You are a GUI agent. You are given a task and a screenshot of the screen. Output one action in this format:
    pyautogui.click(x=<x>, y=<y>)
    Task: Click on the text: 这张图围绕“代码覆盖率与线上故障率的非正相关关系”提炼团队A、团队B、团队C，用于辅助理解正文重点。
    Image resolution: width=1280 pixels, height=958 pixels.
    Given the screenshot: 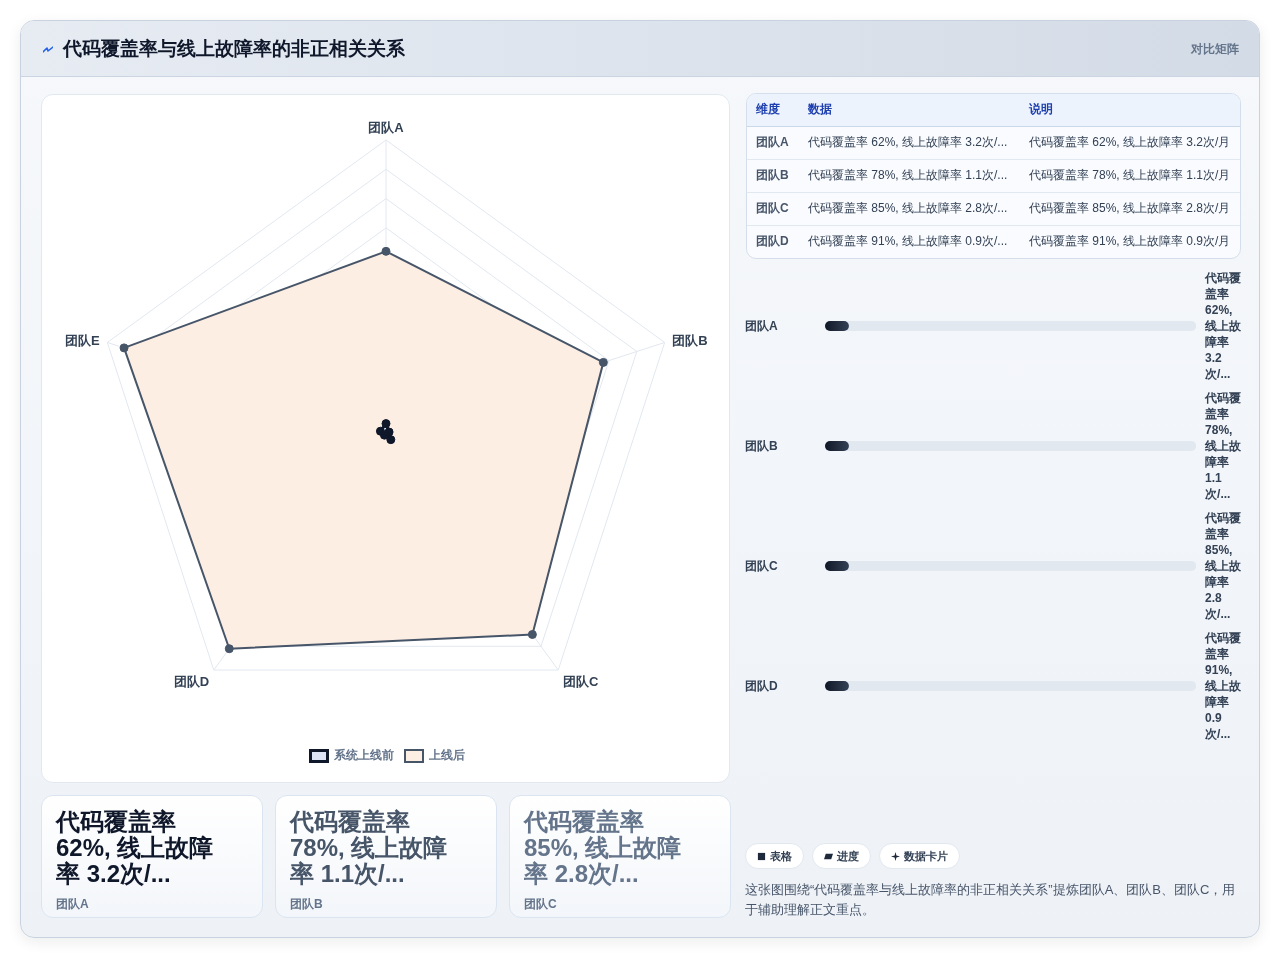 What is the action you would take?
    pyautogui.click(x=991, y=900)
    